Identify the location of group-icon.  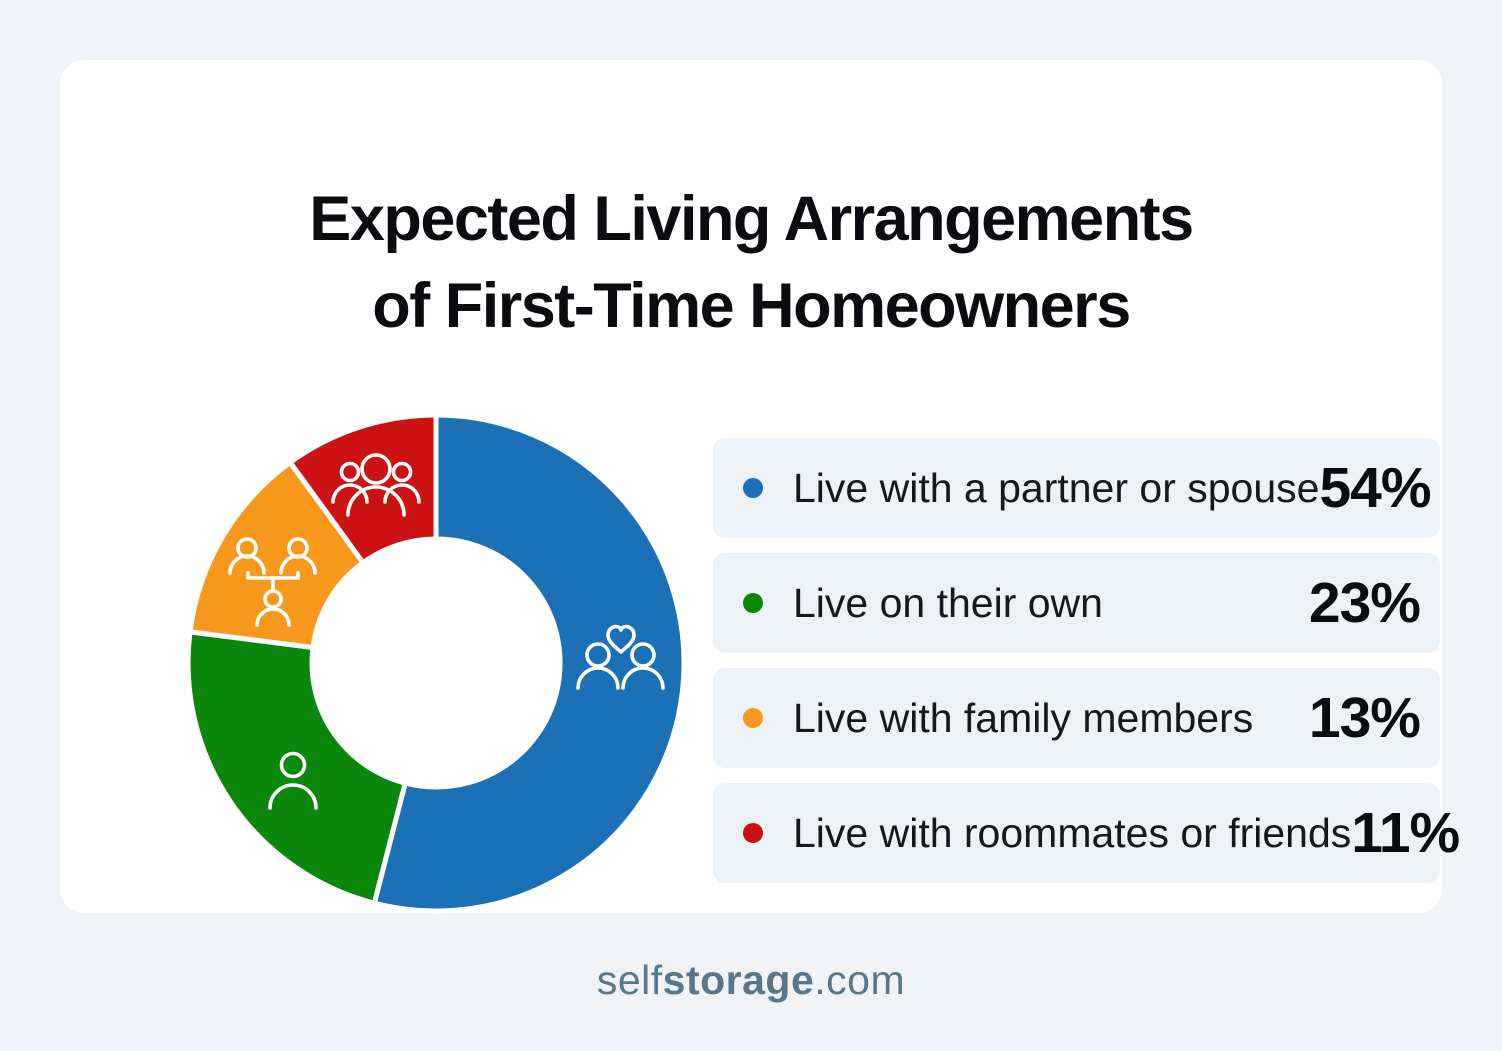
(376, 485).